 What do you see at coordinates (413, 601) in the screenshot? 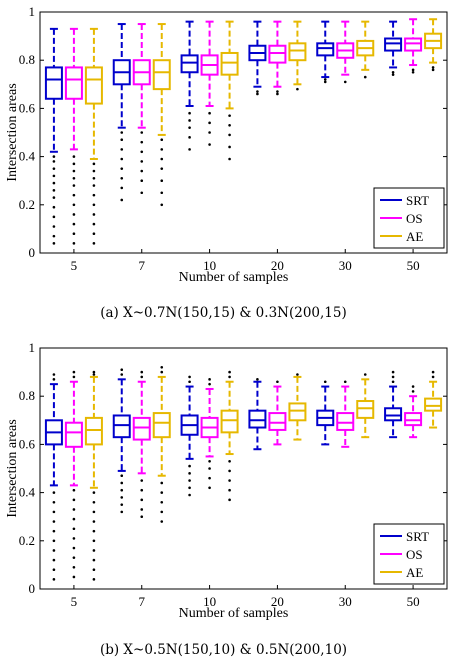
I see `x-tick-label: 50` at bounding box center [413, 601].